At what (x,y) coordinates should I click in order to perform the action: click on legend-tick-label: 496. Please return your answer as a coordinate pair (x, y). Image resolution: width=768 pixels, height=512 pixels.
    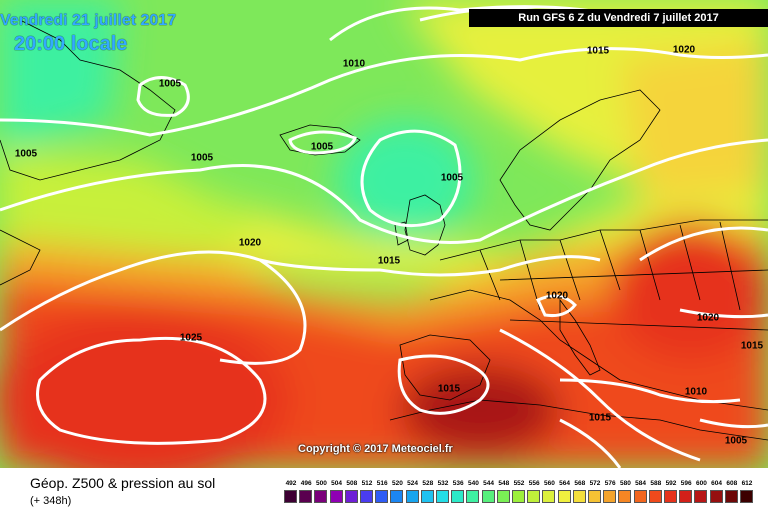
    Looking at the image, I should click on (306, 483).